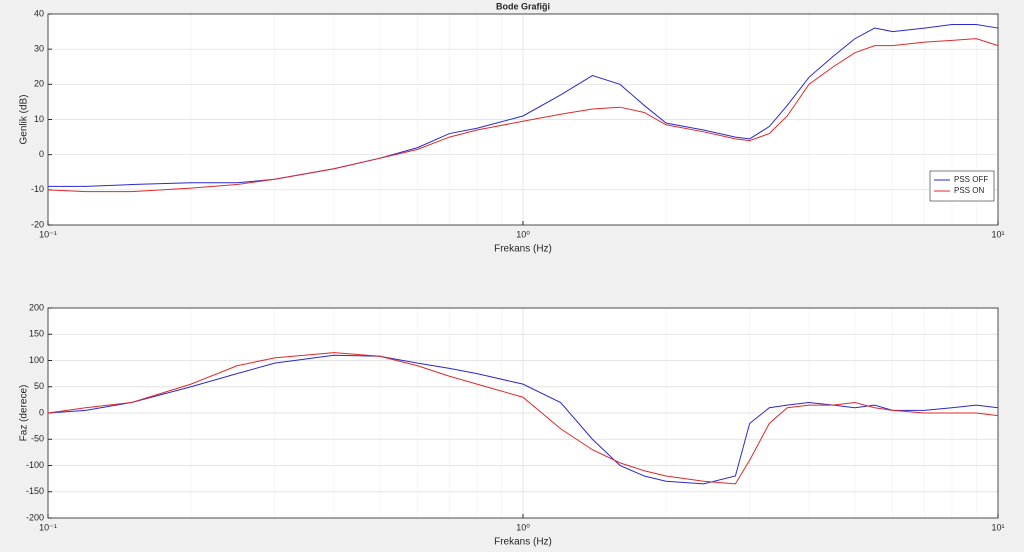 The height and width of the screenshot is (552, 1024). I want to click on y-tick-label: -150, so click(35, 491).